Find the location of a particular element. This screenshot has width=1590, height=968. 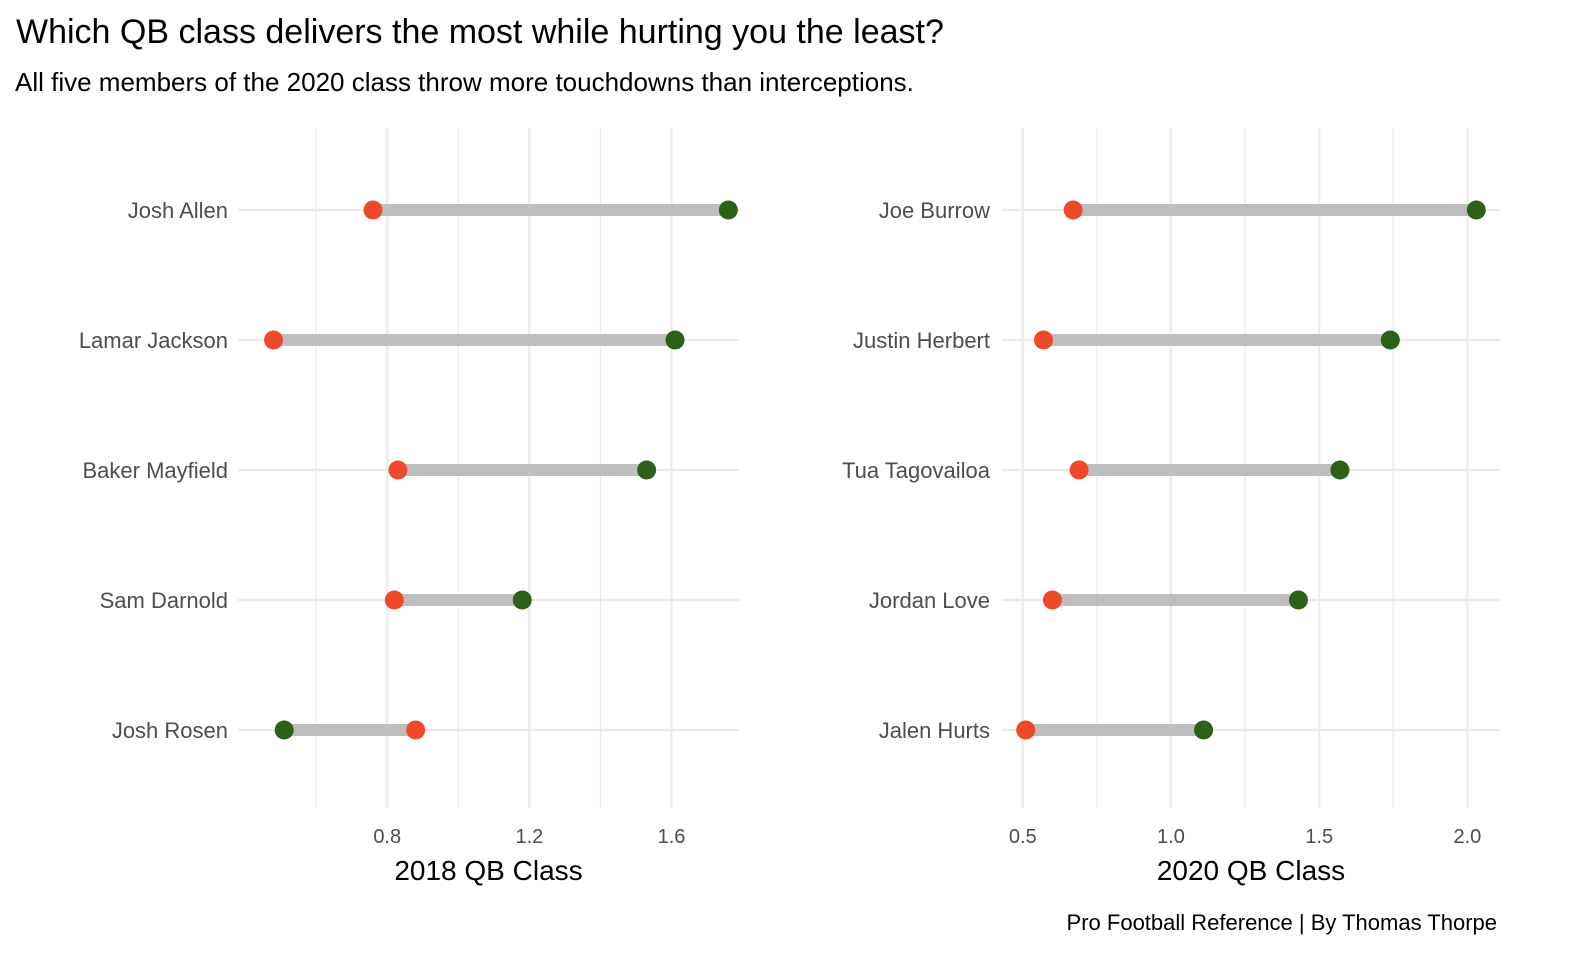

x-tick-label: 0.8 is located at coordinates (387, 837).